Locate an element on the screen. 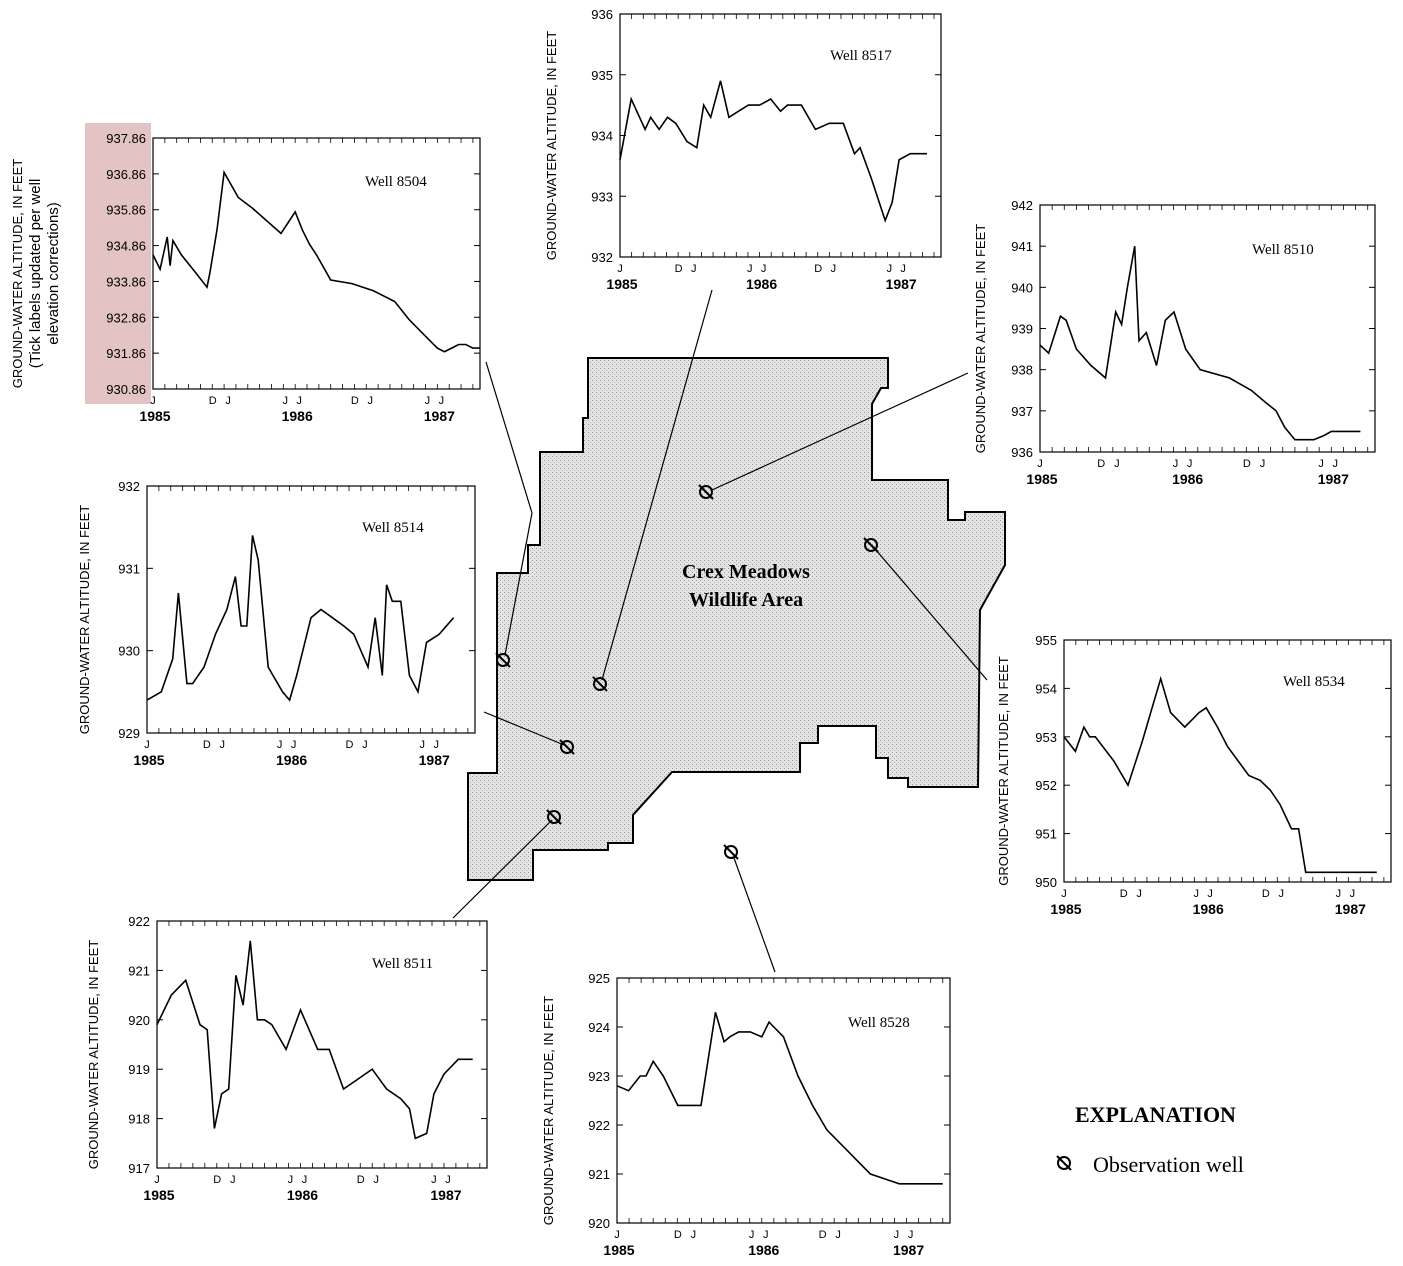  y-tick-label: 938 is located at coordinates (1022, 370).